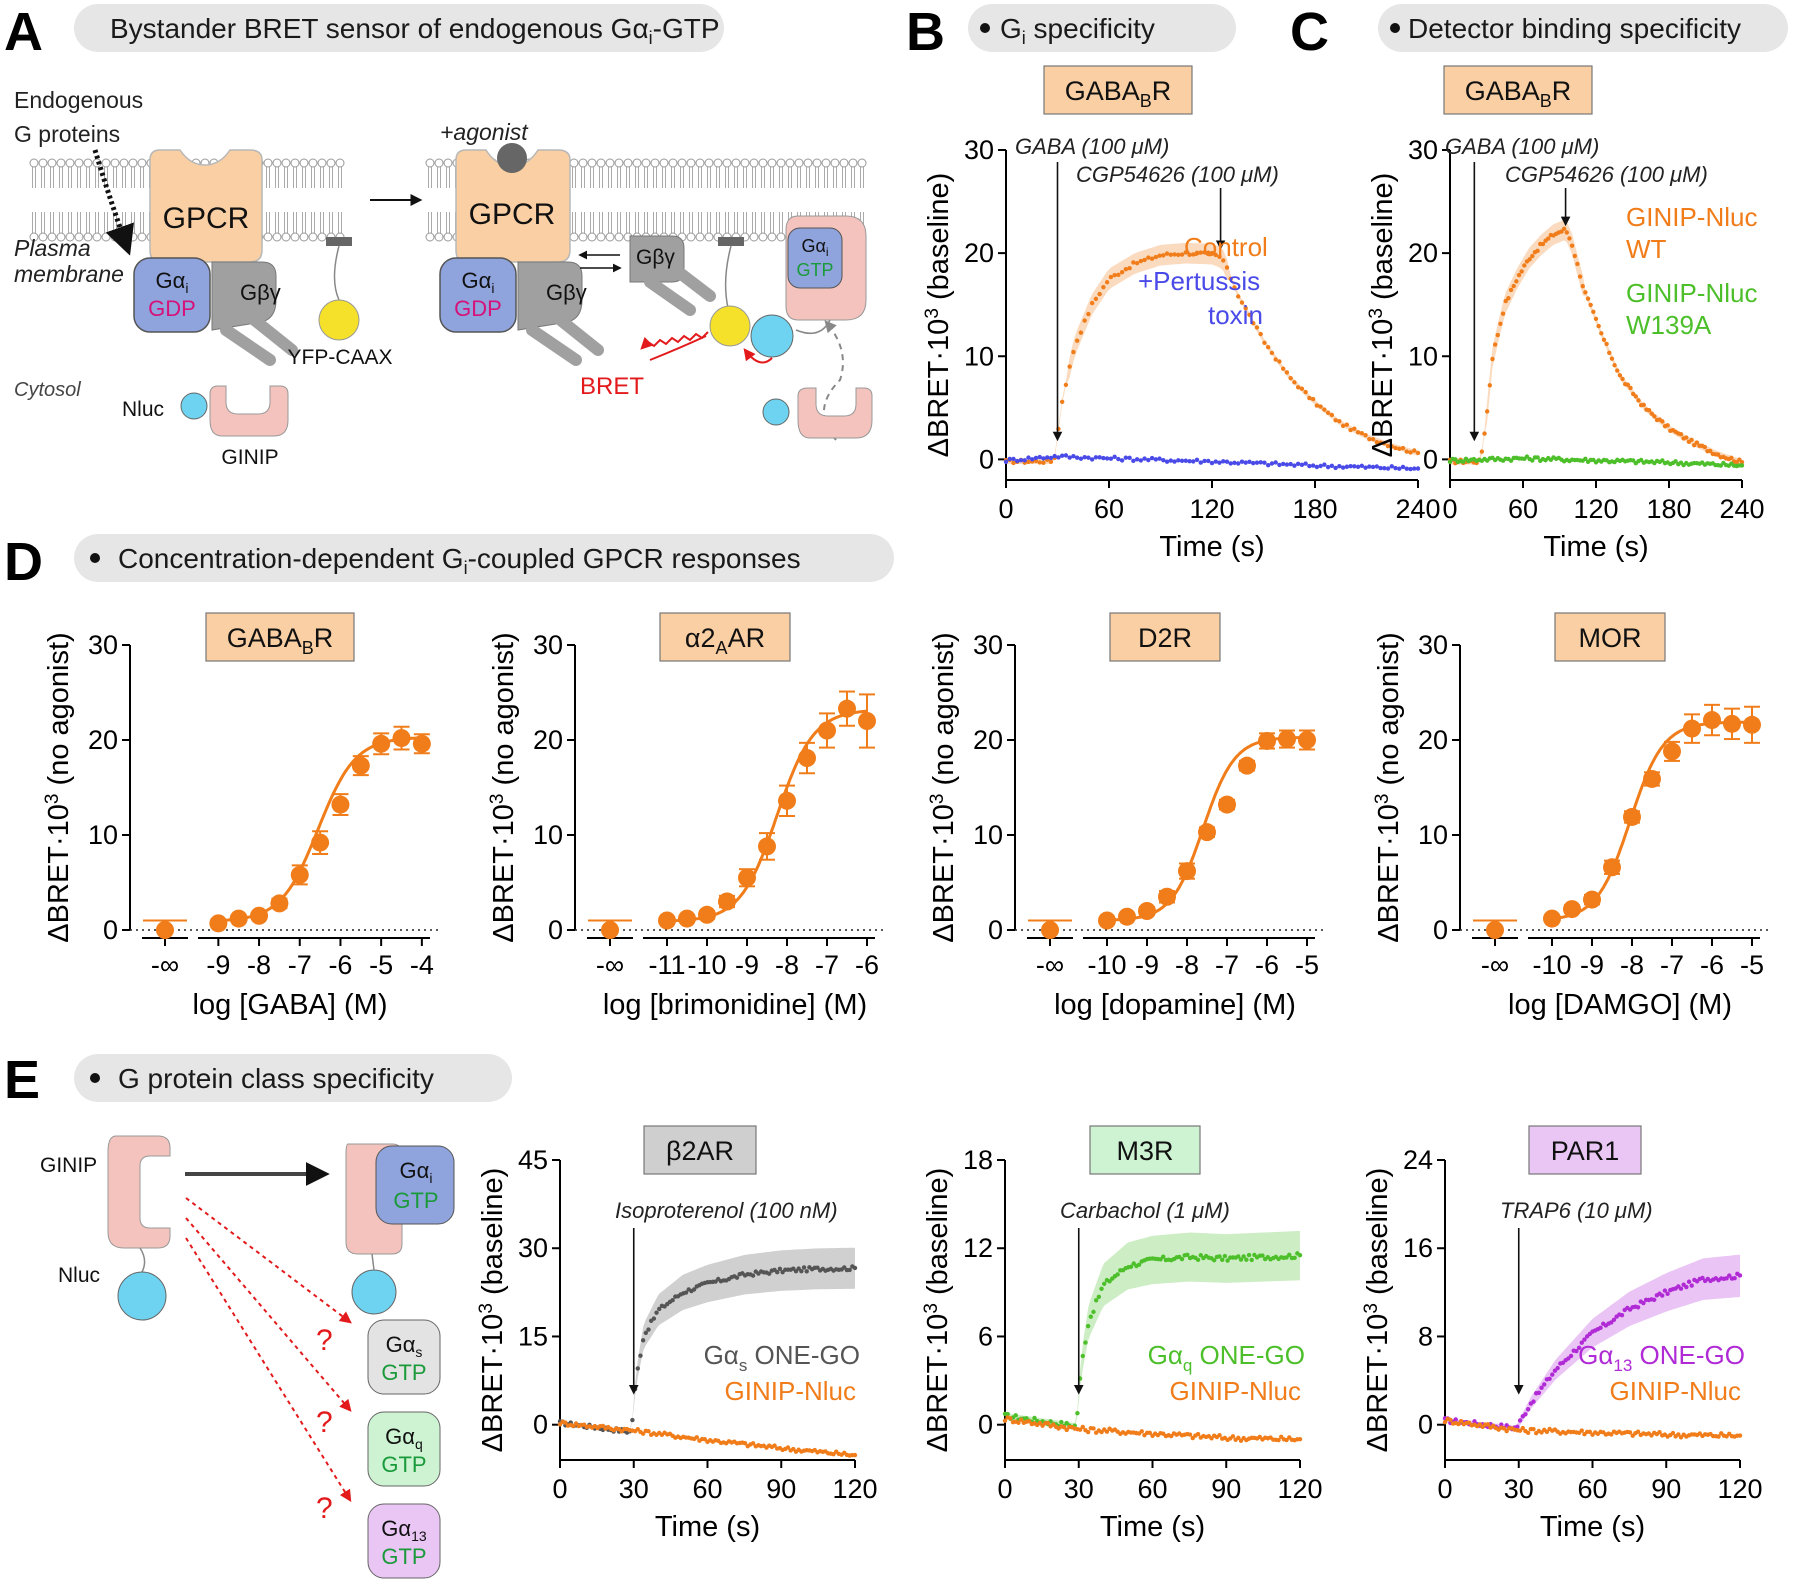  I want to click on ylabel-part: (baseline), so click(939, 240).